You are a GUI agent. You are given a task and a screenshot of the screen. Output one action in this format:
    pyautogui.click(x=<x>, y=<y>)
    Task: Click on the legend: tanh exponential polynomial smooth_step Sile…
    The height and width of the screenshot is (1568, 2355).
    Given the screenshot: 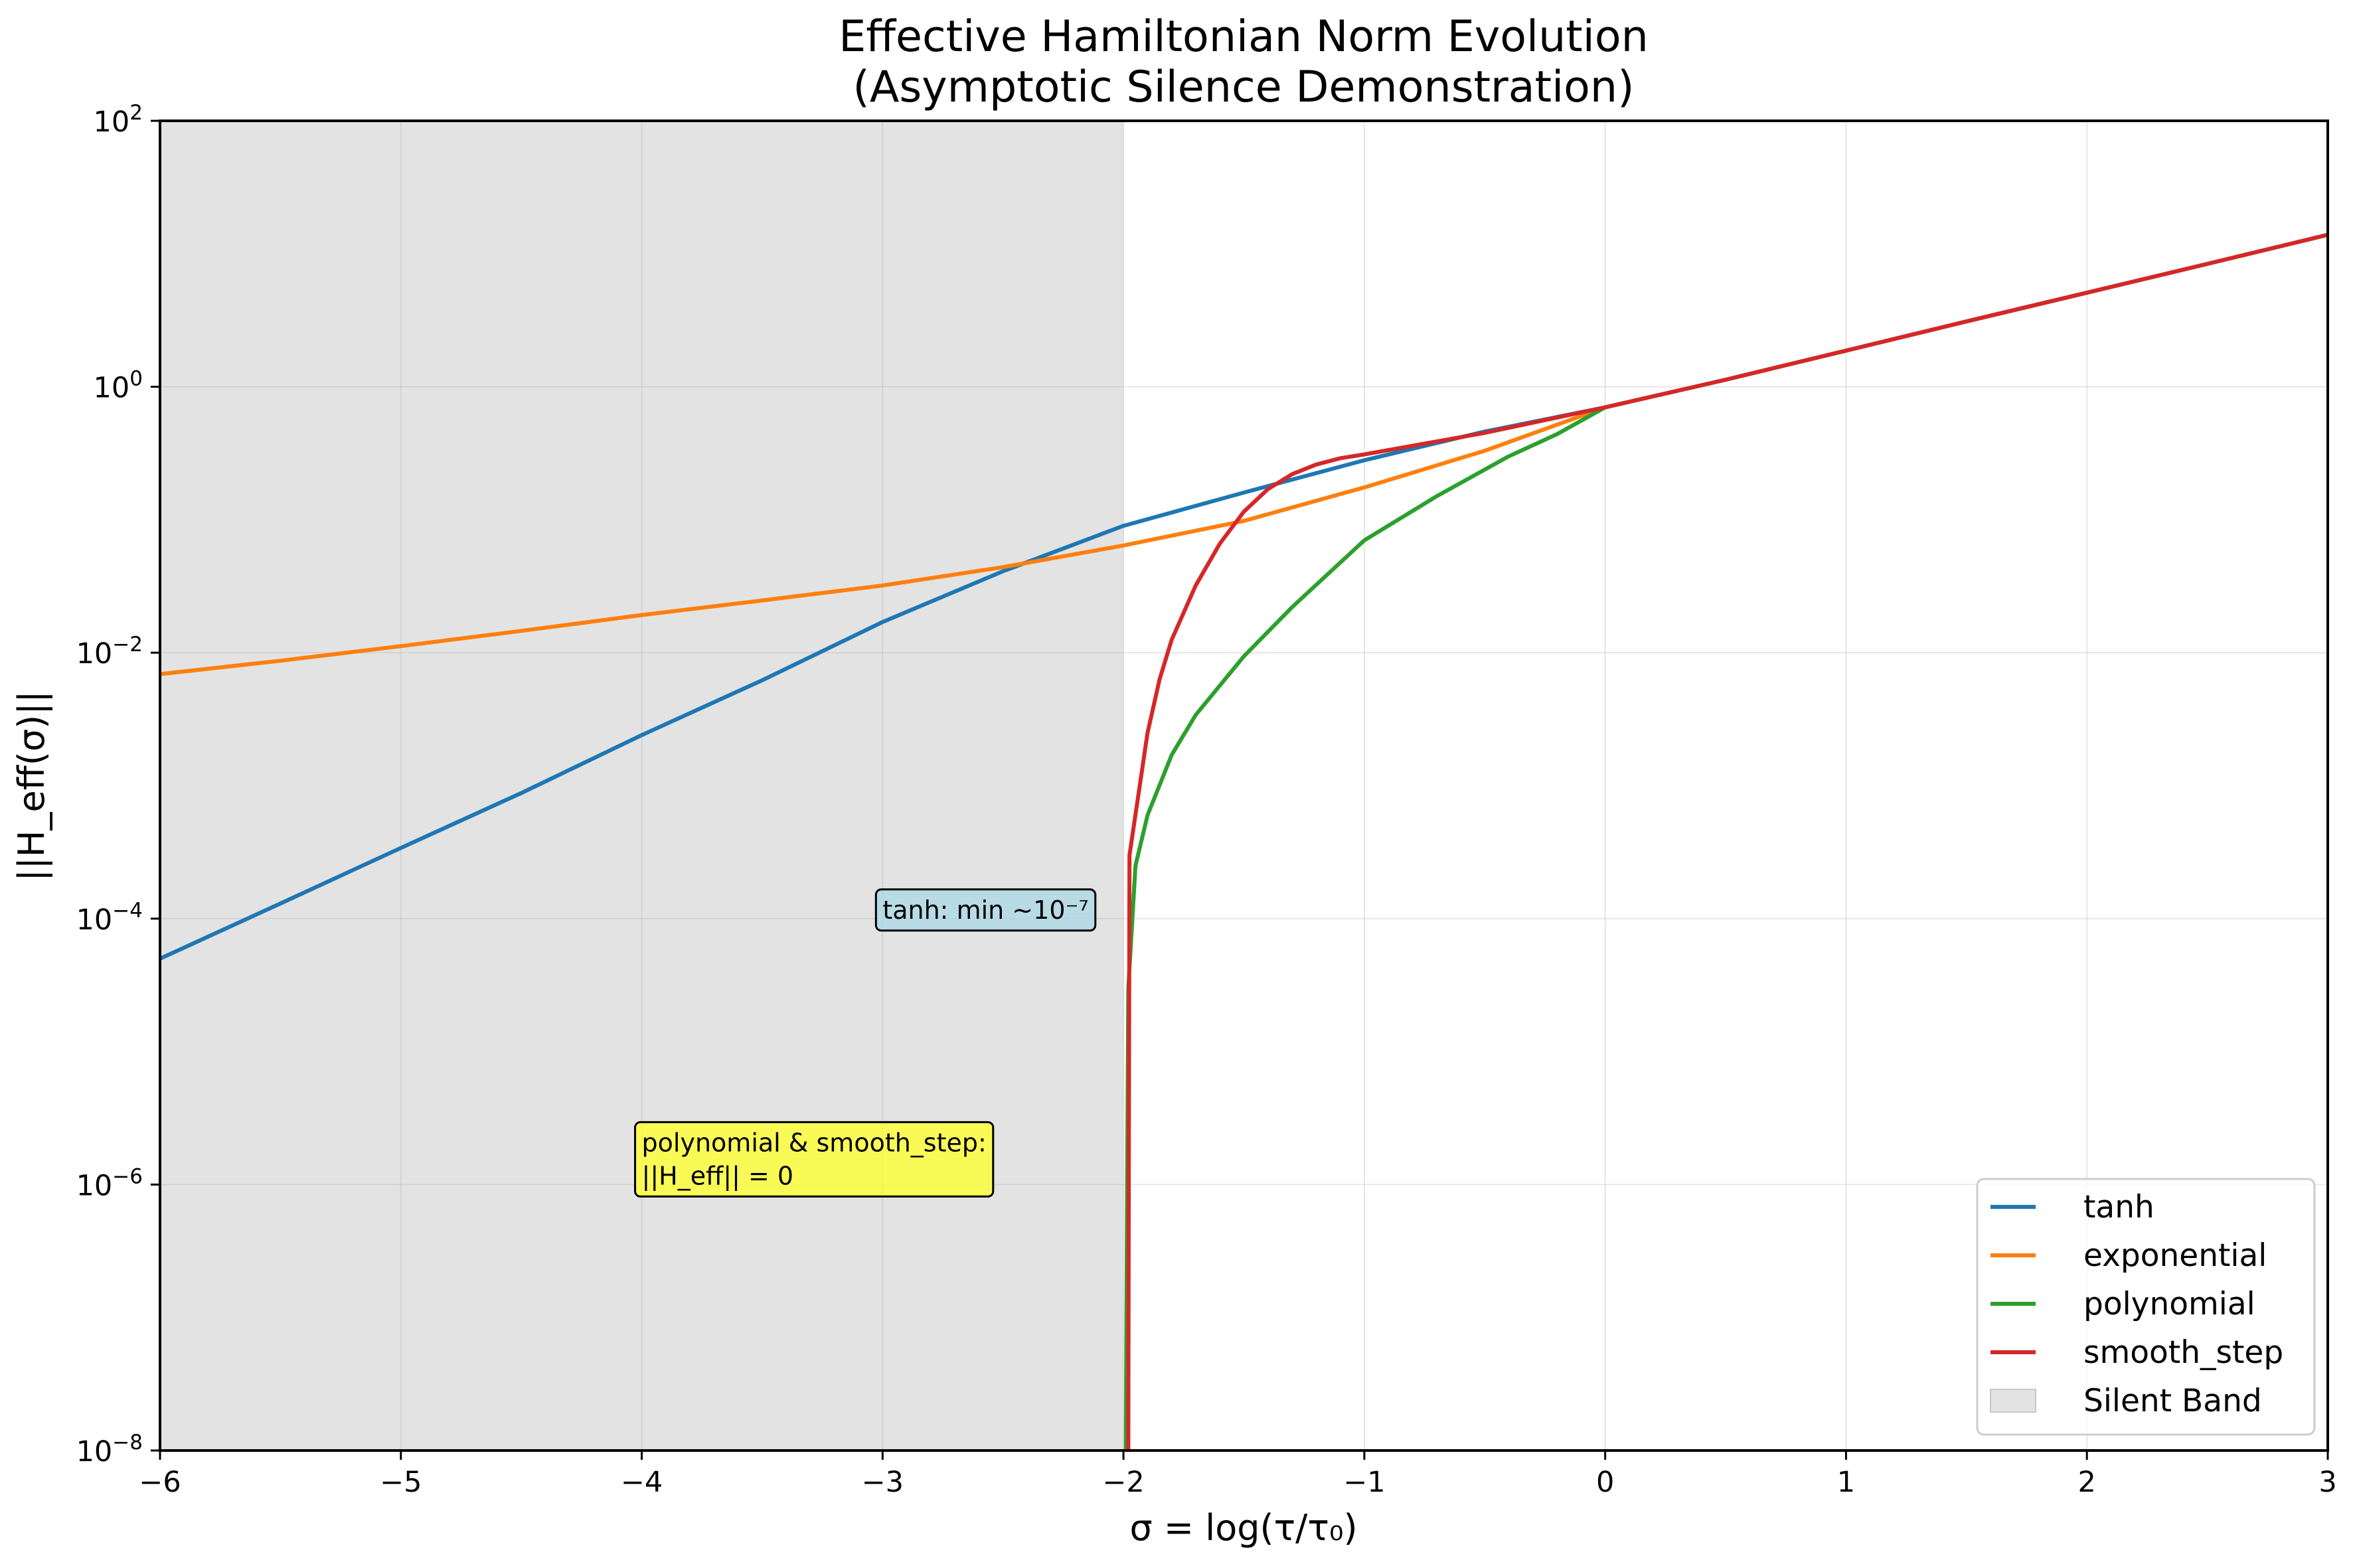 What is the action you would take?
    pyautogui.click(x=2146, y=1307)
    